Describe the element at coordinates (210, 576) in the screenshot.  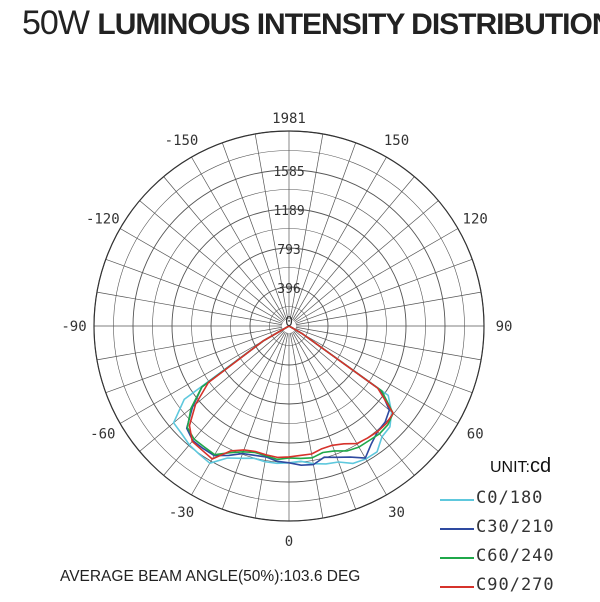
I see `beam-angle-note: AVERAGE BEAM ANGLE(50%):103.6 DEG` at that location.